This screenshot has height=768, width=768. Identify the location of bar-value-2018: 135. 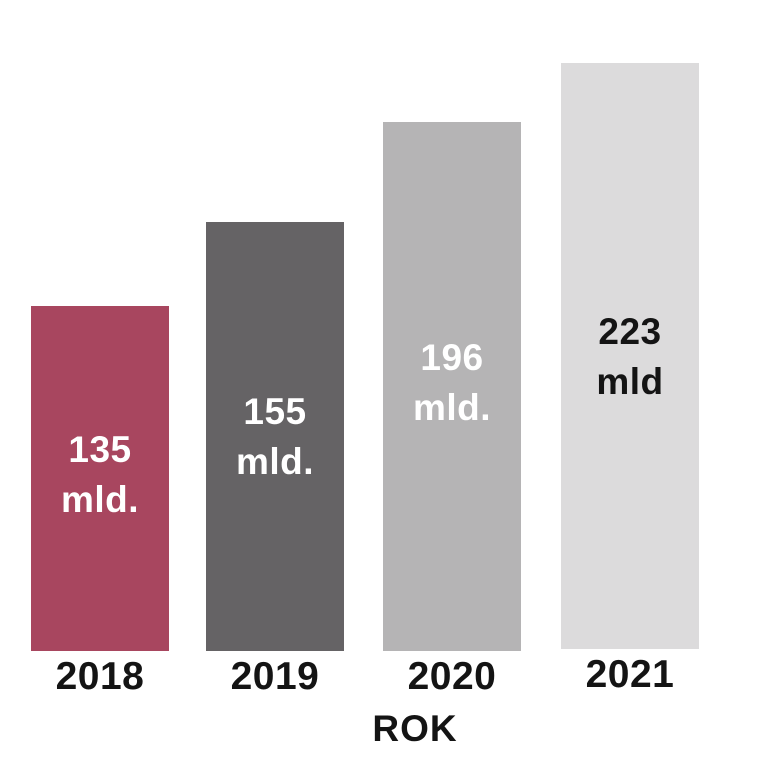
(100, 449).